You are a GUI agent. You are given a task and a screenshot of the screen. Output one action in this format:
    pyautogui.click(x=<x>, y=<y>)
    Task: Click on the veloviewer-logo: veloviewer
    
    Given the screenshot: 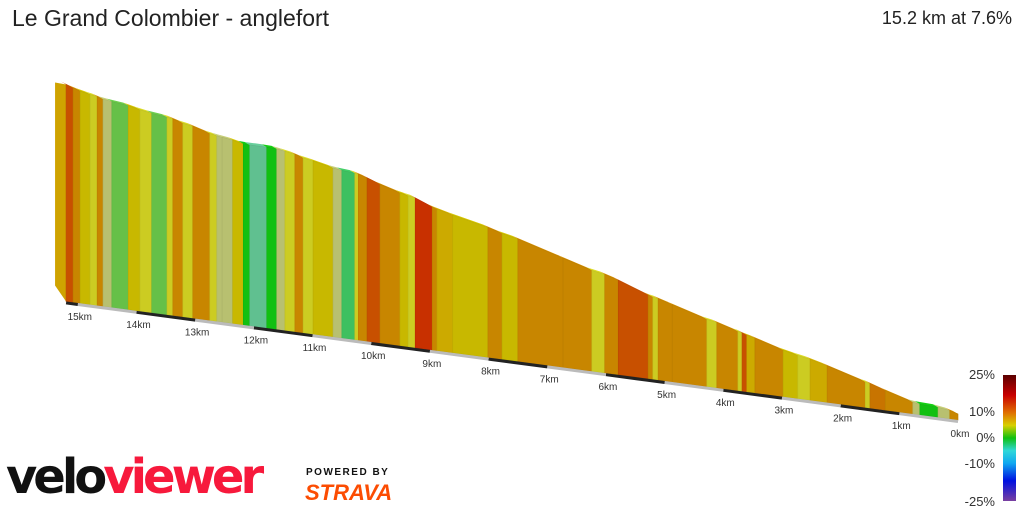 What is the action you would take?
    pyautogui.click(x=135, y=477)
    